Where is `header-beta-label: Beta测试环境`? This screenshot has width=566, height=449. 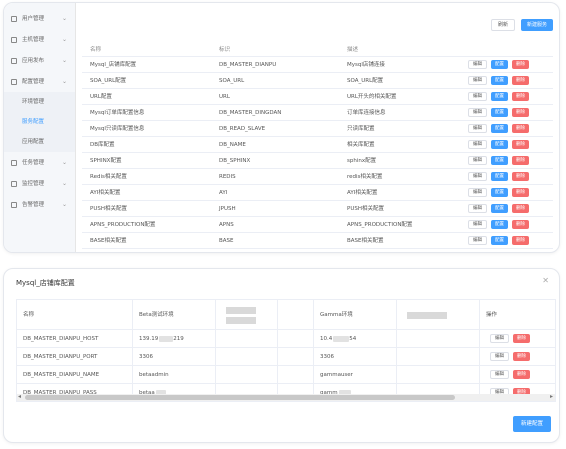
header-beta-label: Beta测试环境 is located at coordinates (156, 315).